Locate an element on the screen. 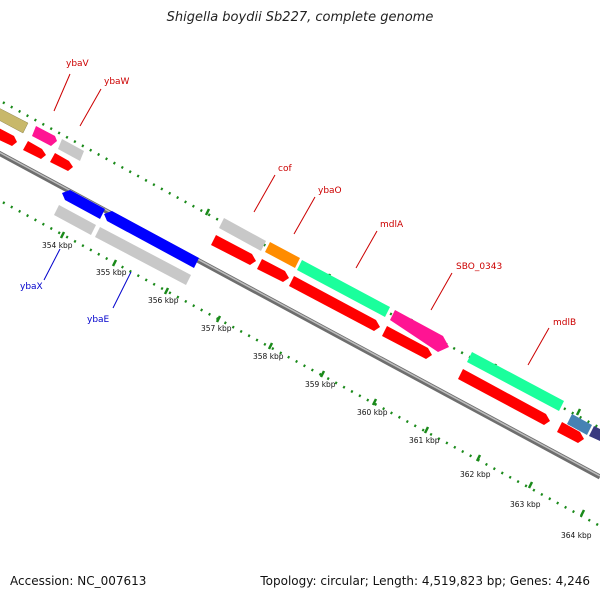 Image resolution: width=600 pixels, height=600 pixels. gene-feature-grey-rev1 is located at coordinates (75, 220).